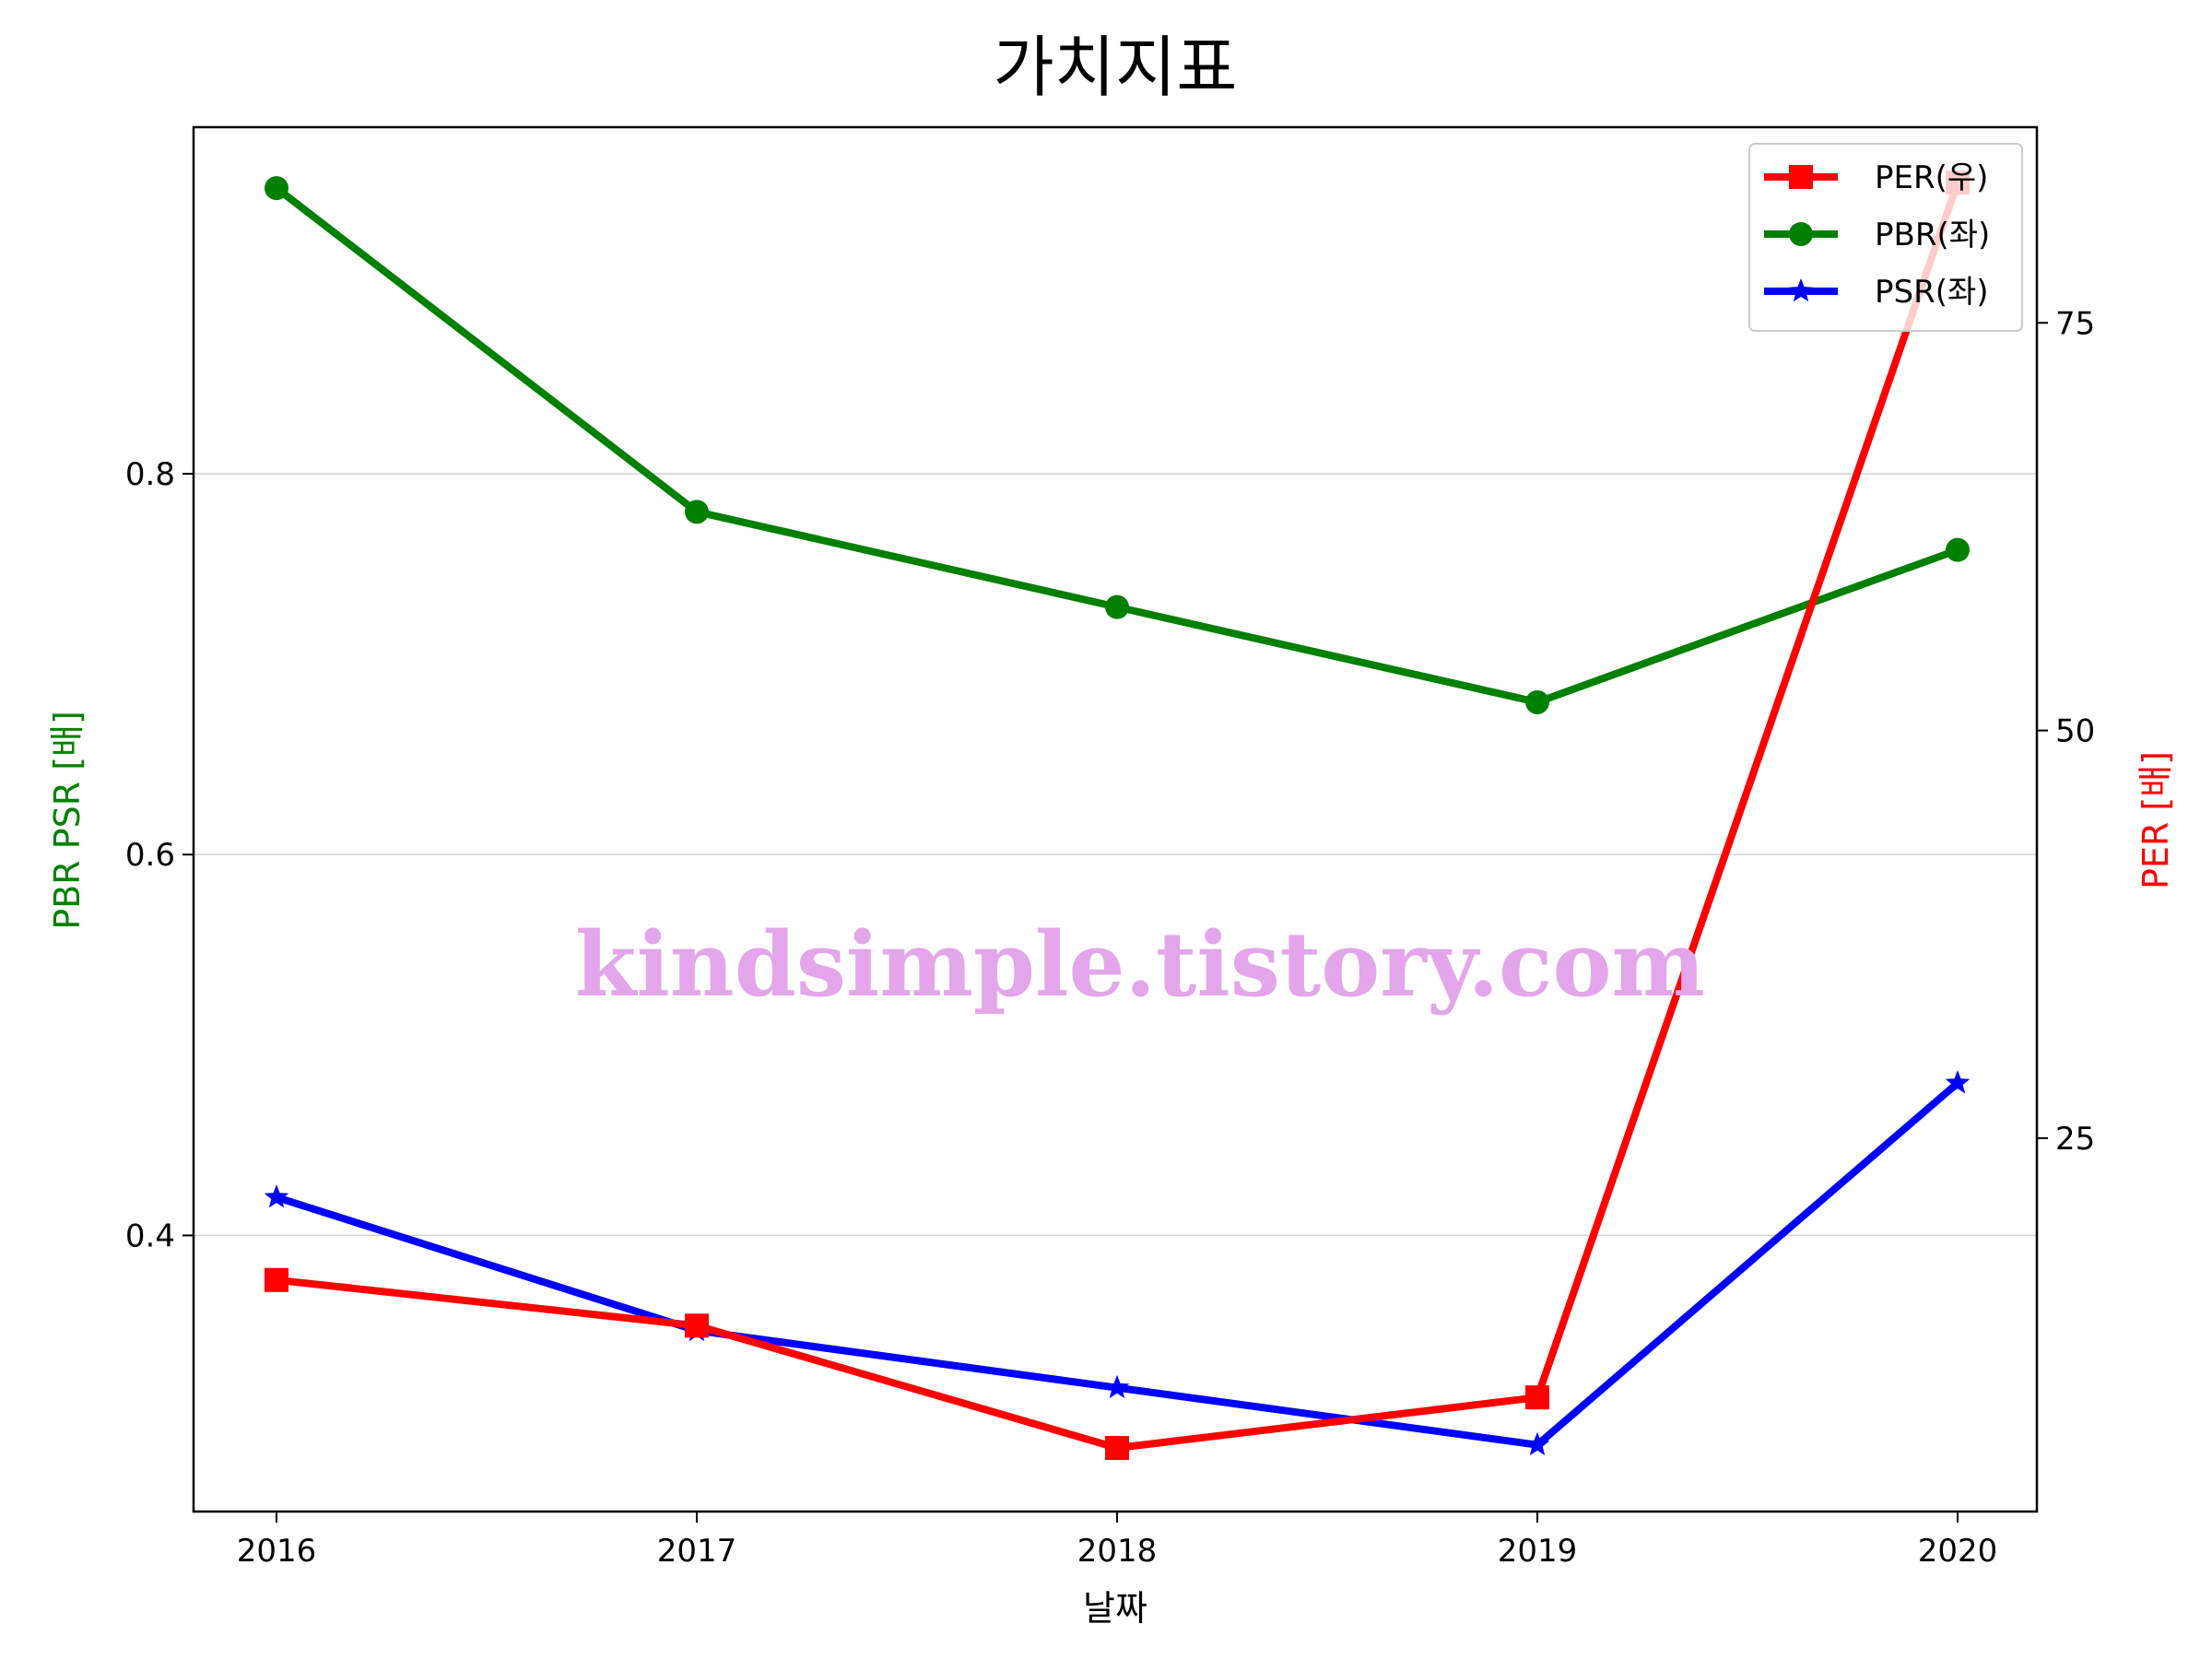  Describe the element at coordinates (67, 820) in the screenshot. I see `left-axis-label: PBR PSR [배]` at that location.